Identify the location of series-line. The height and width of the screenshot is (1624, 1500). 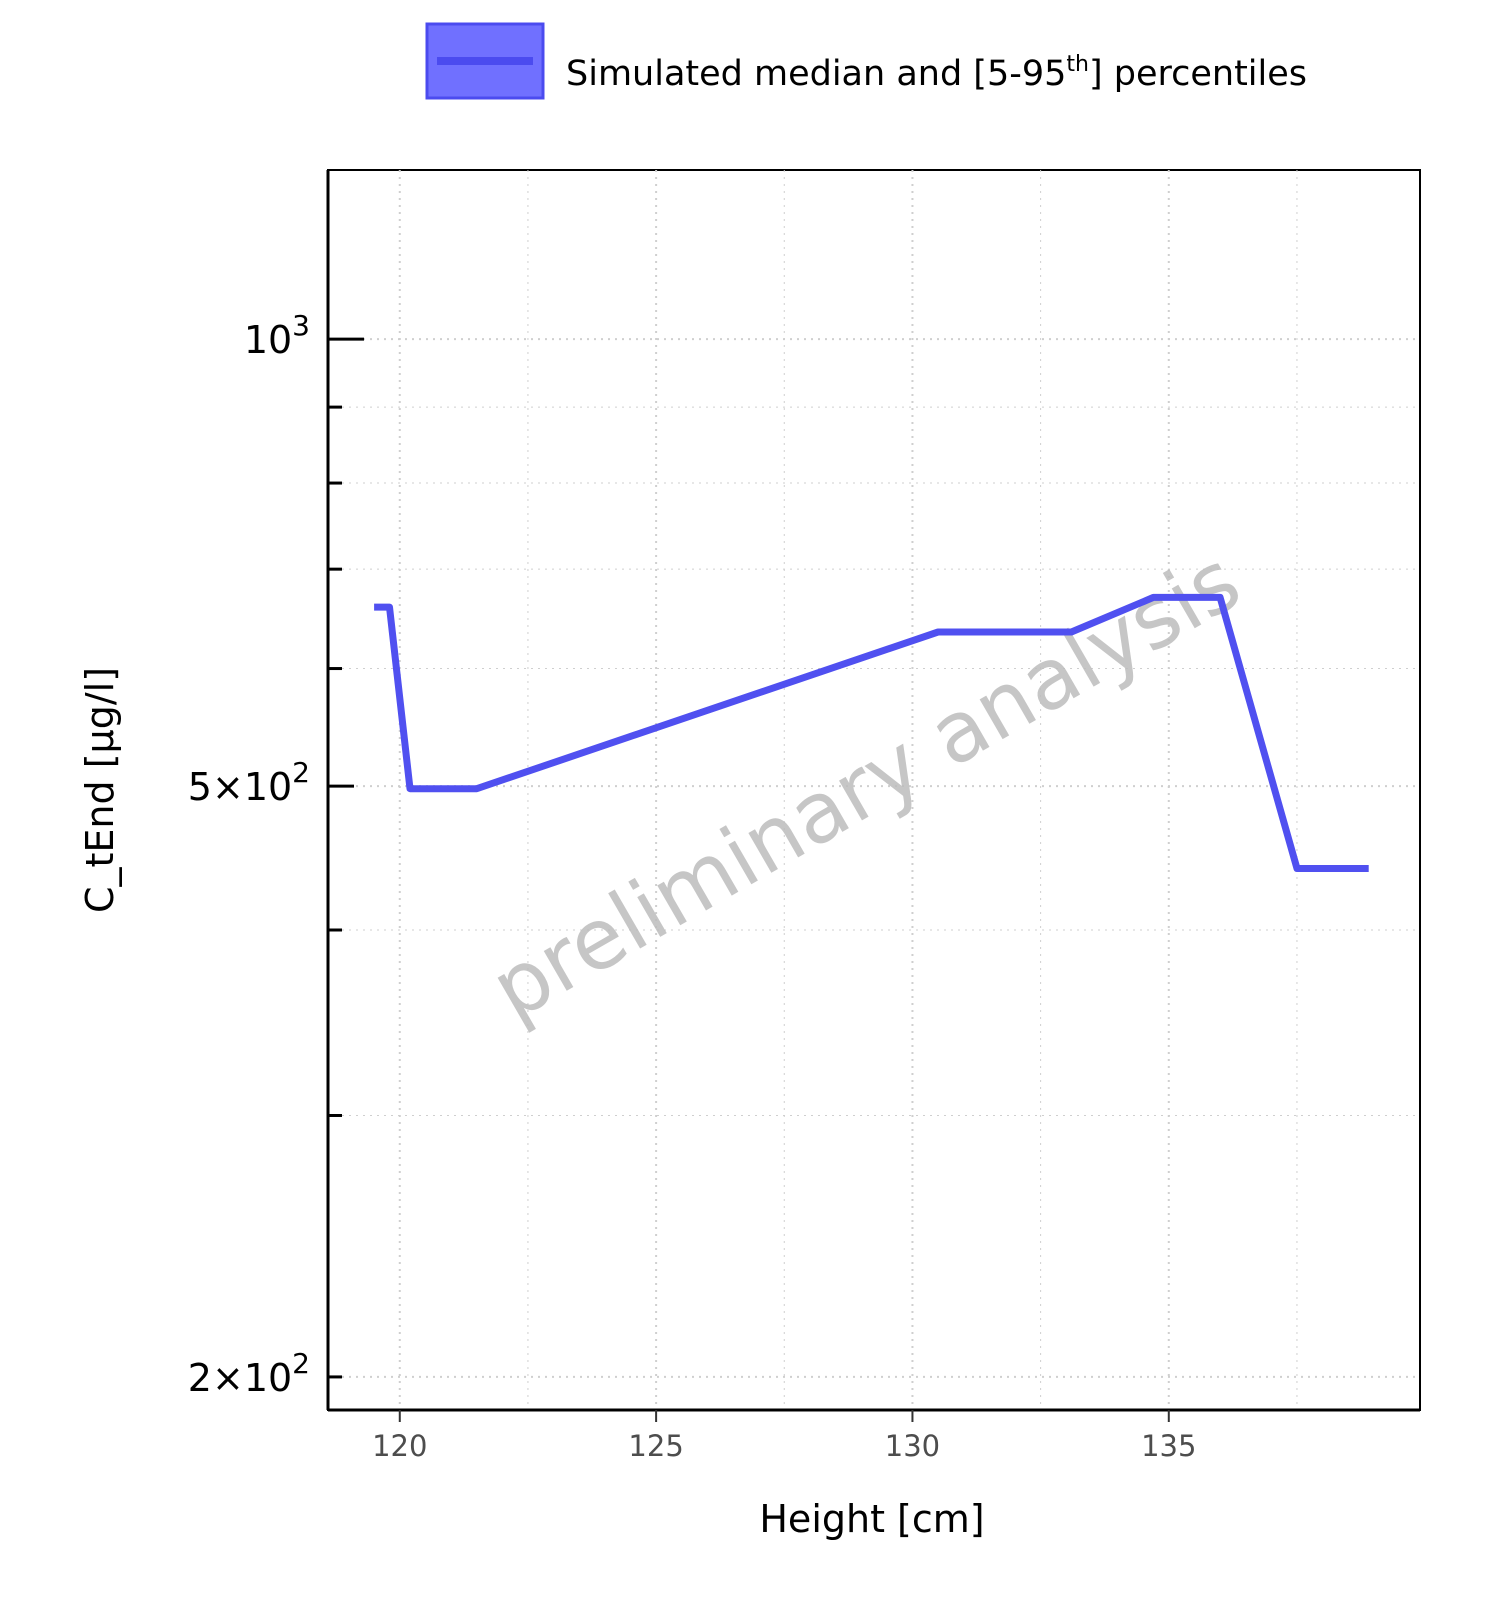
(871, 732).